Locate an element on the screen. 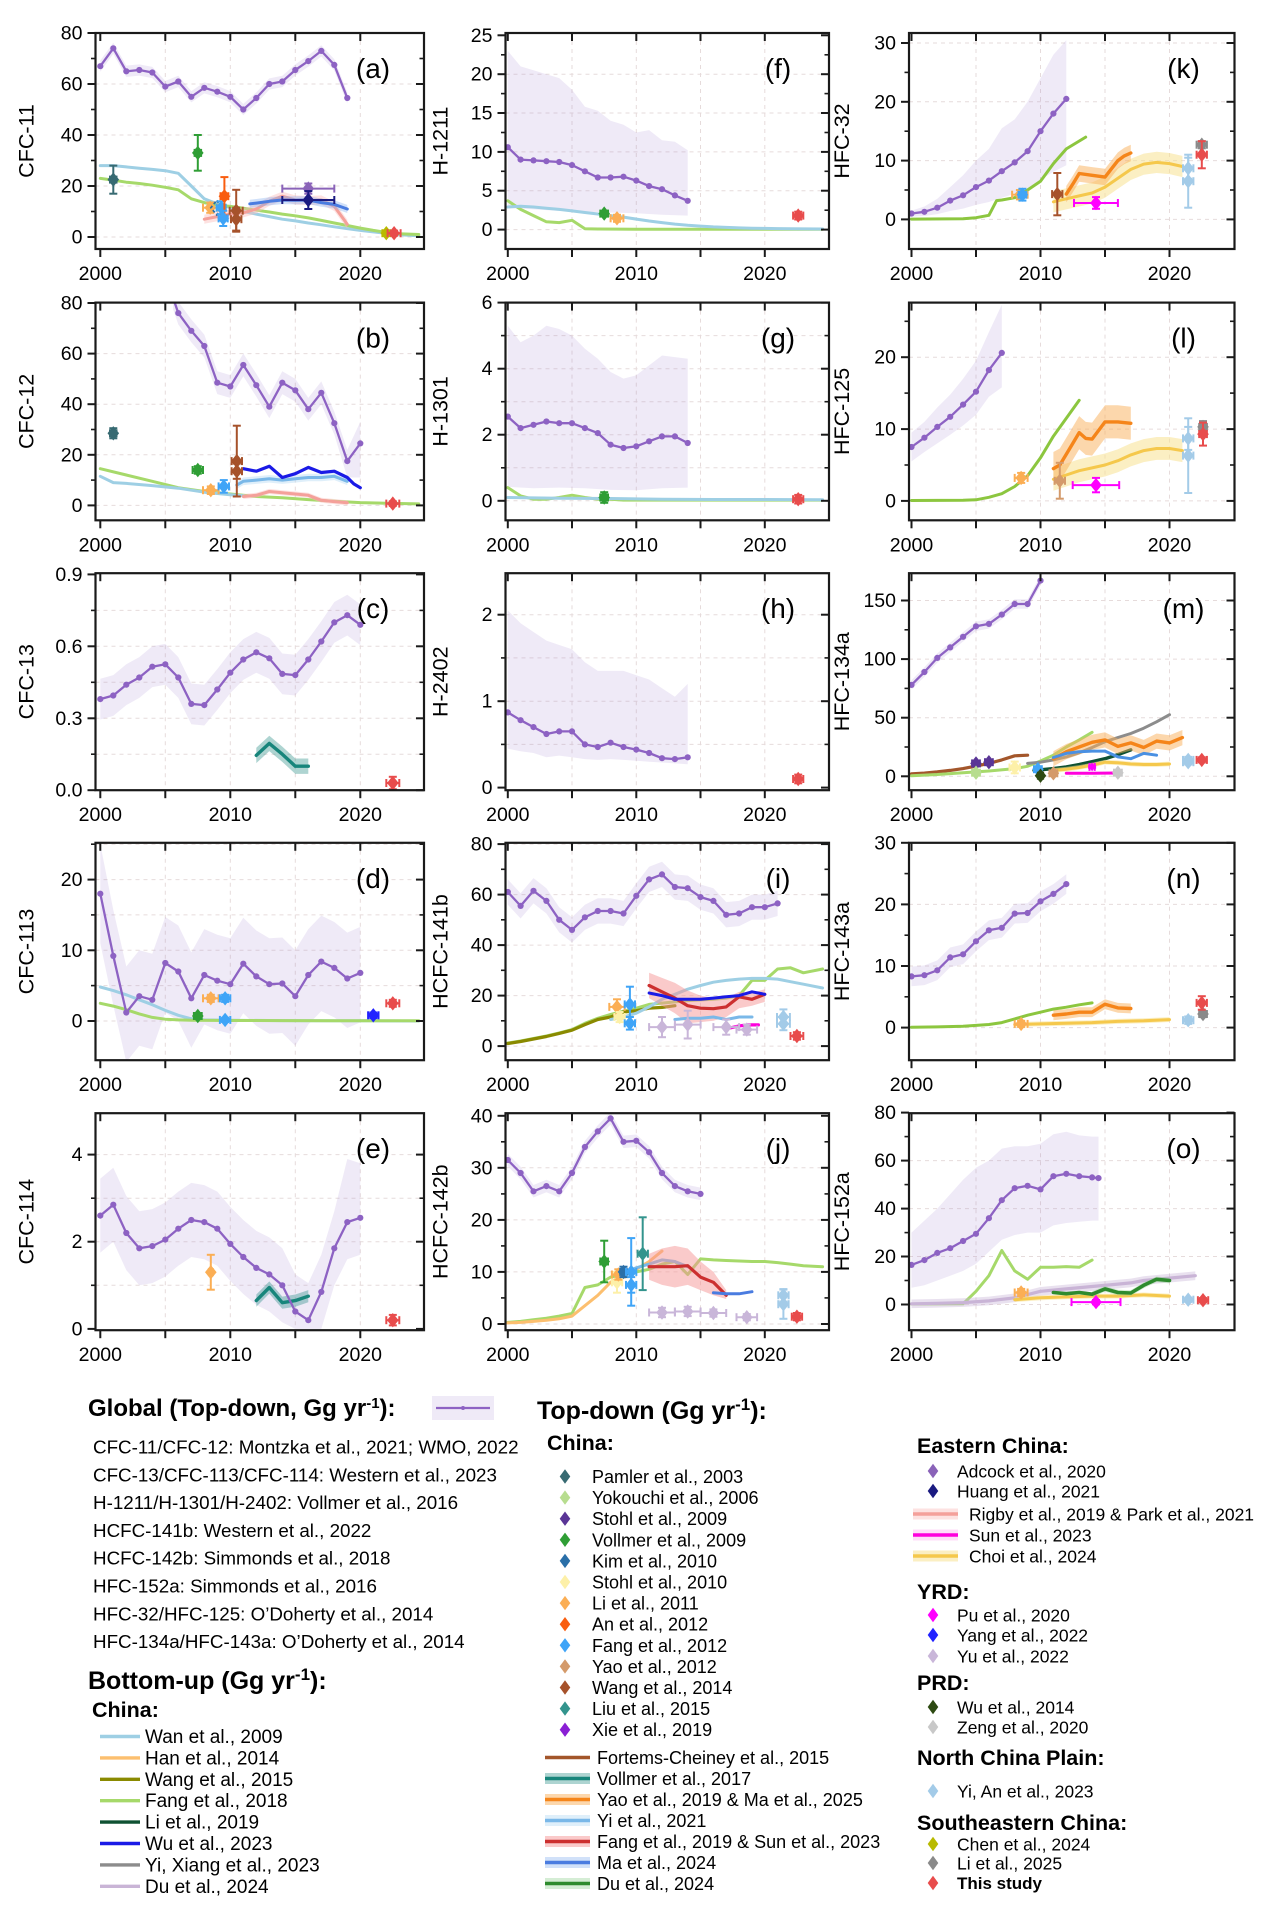 Image resolution: width=1267 pixels, height=1916 pixels. svg-text: Adcock et al., 2020 is located at coordinates (1031, 1472).